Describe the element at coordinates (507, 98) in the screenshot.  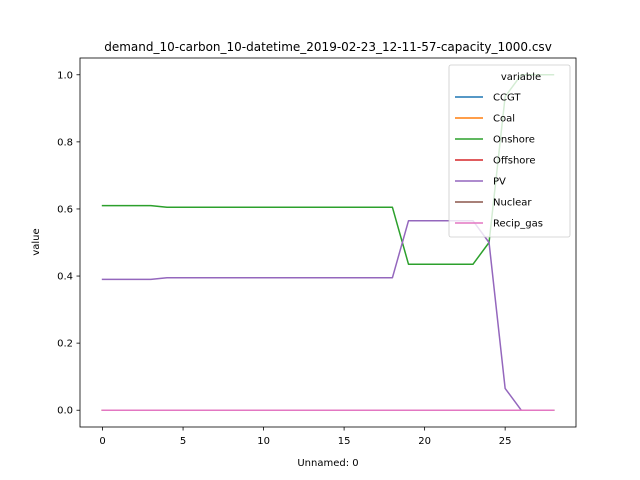
I see `legend-label-ccgt: CCGT` at that location.